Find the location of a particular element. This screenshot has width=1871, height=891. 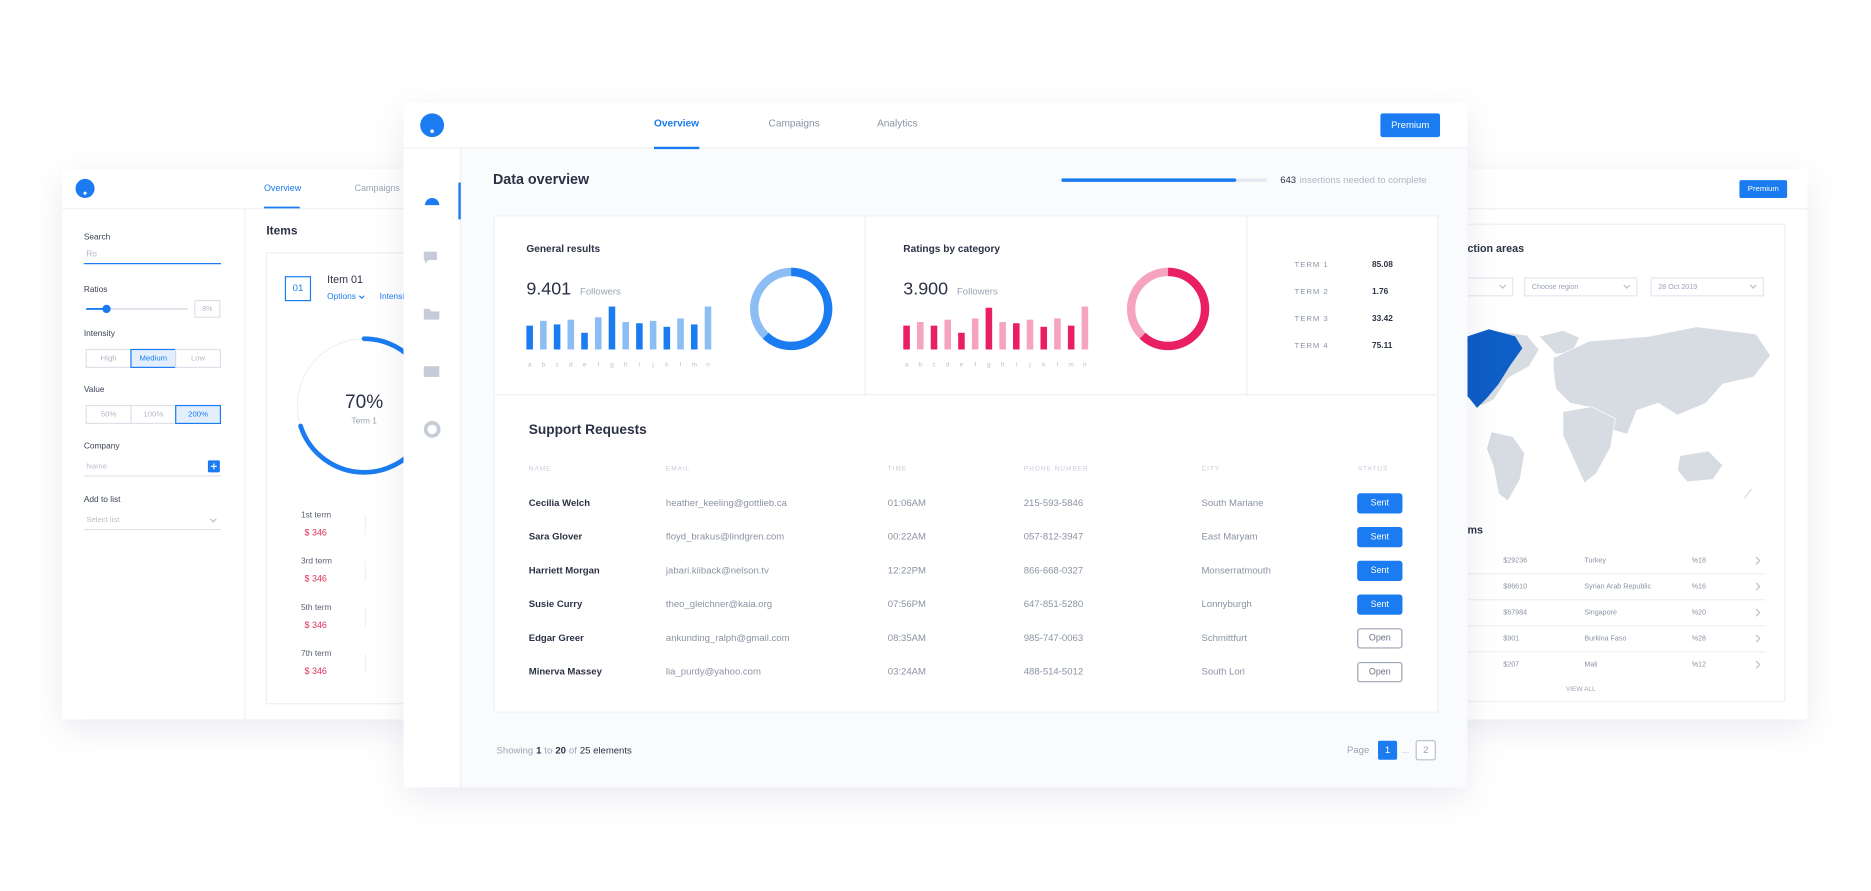

donut-value: 70% is located at coordinates (364, 402).